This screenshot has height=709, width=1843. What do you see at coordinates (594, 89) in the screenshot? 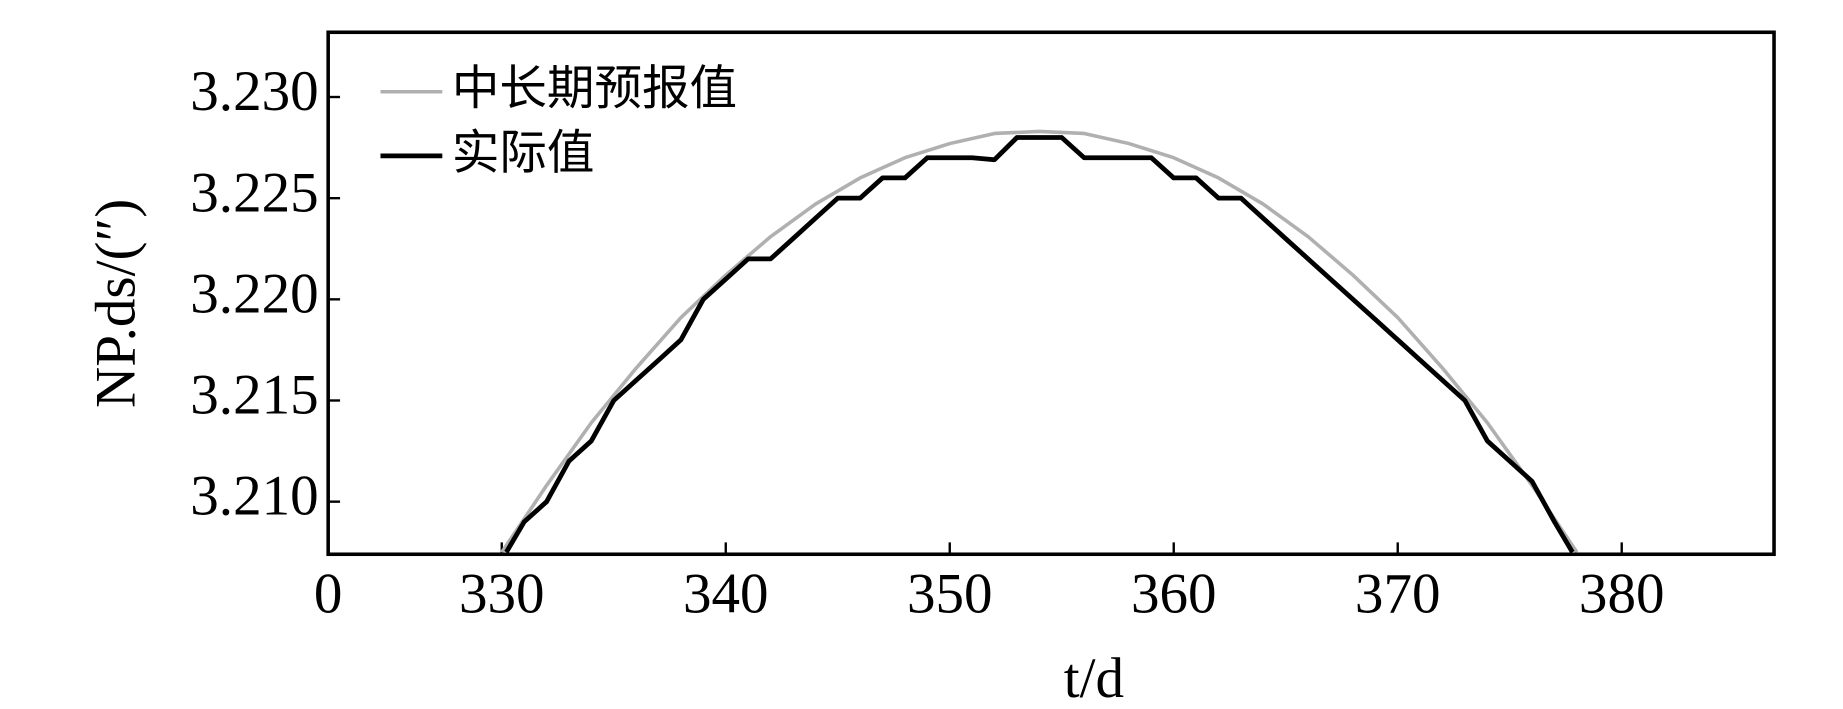
I see `legend-label: 中长期预报值` at bounding box center [594, 89].